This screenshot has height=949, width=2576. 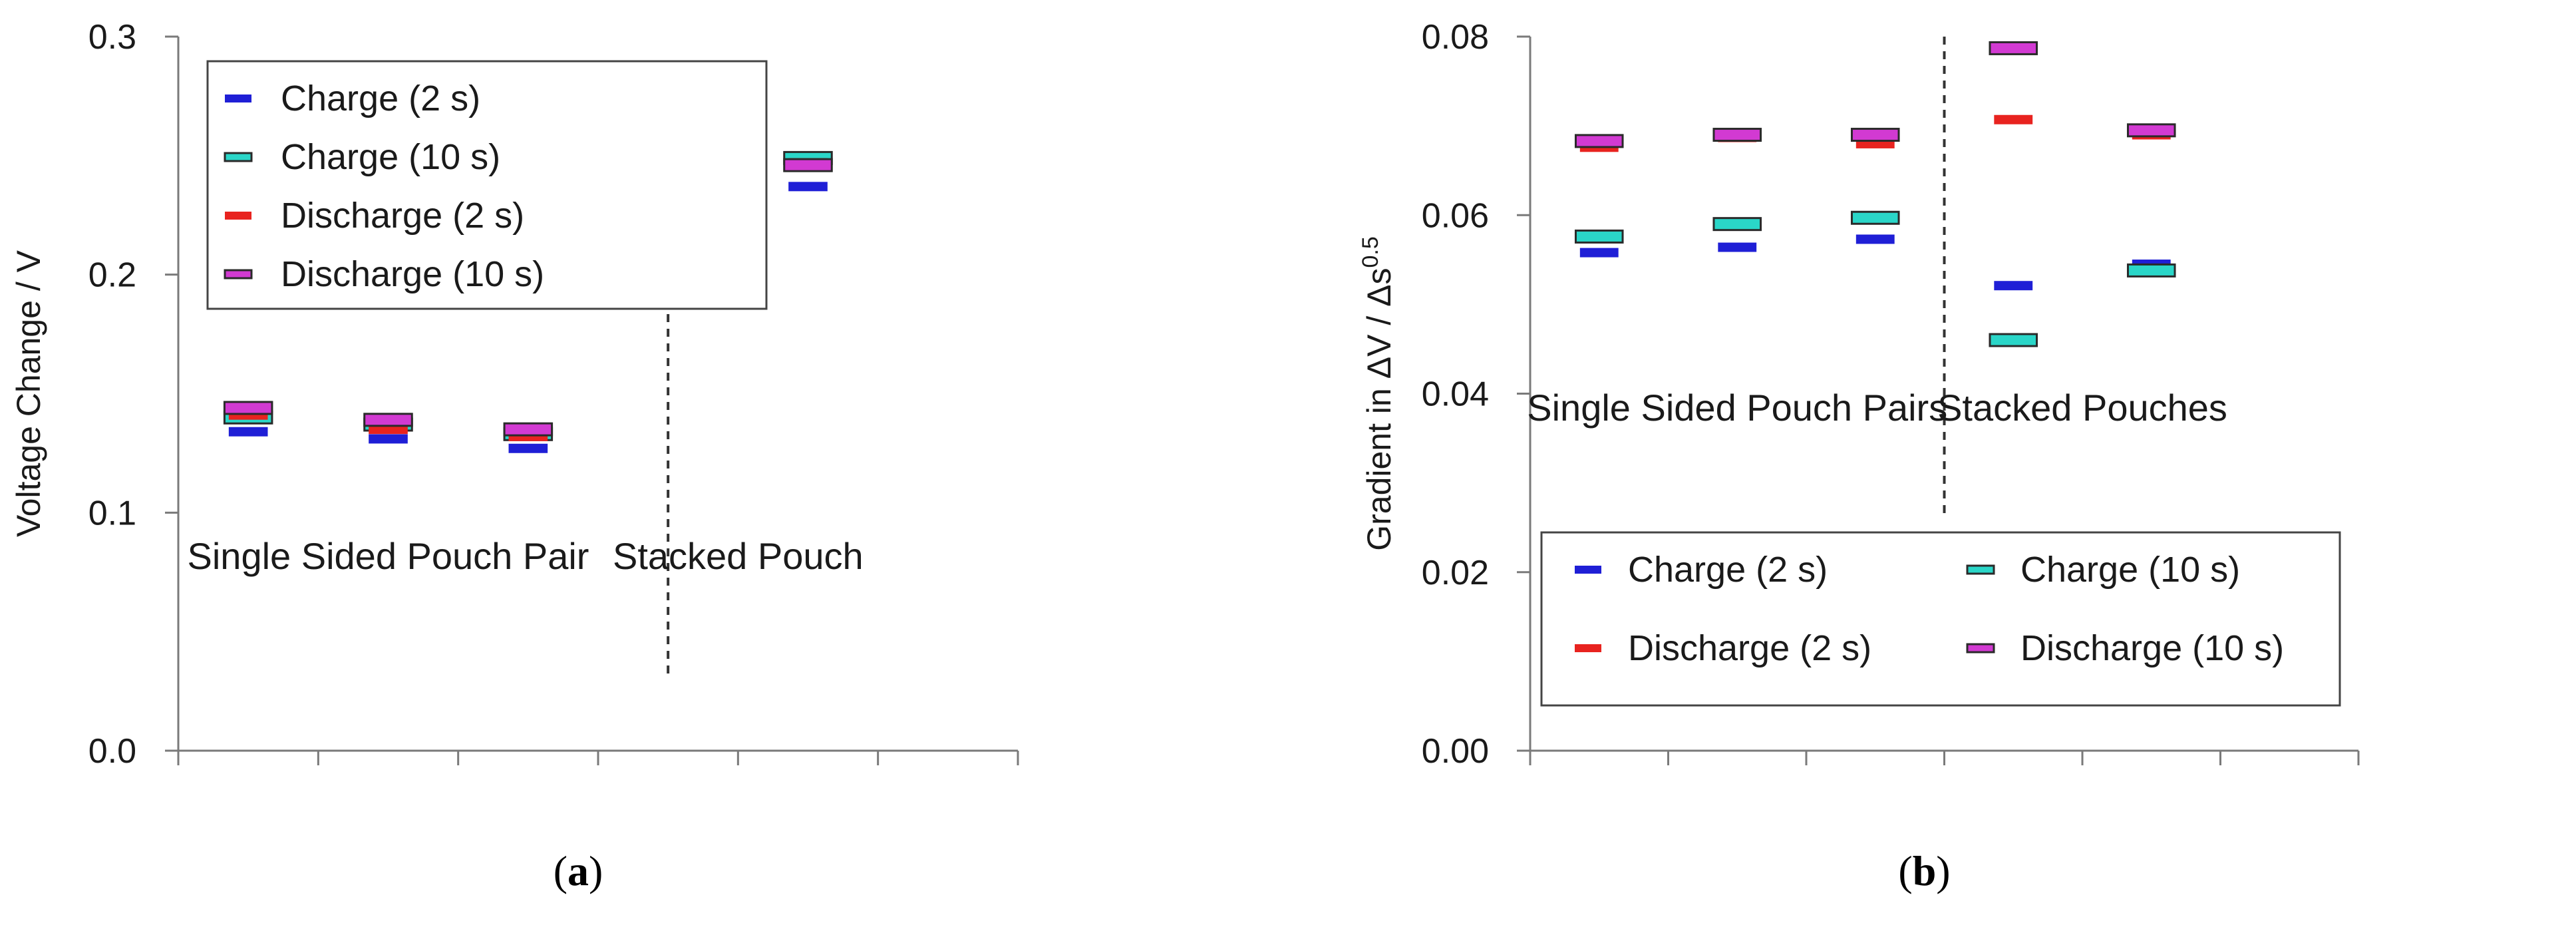 I want to click on y-tick-label: 0.04, so click(x=1455, y=394).